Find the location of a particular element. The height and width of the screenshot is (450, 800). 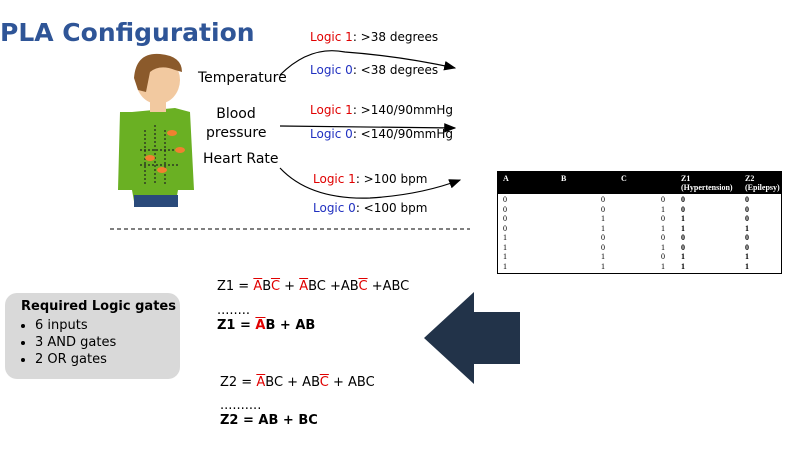

gates-list: 6 inputs 3 AND gates 2 OR gates is located at coordinates (92, 342).